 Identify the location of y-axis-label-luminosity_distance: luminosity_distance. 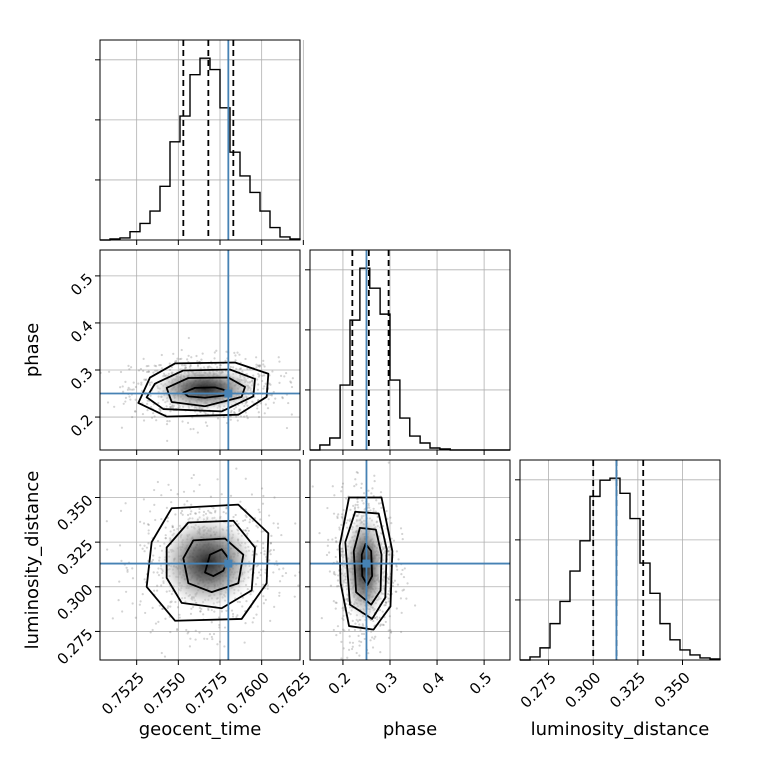
(32, 560).